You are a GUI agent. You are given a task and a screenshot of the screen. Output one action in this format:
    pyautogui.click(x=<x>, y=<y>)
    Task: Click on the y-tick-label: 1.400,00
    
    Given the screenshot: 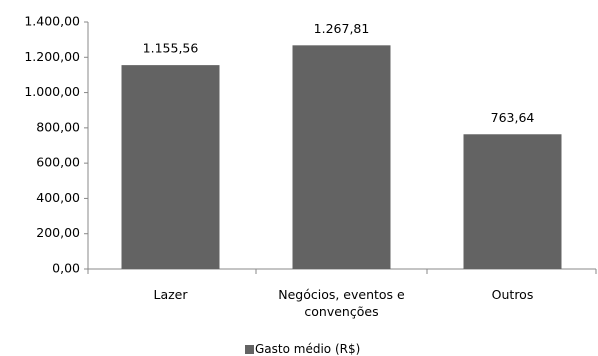 What is the action you would take?
    pyautogui.click(x=52, y=21)
    